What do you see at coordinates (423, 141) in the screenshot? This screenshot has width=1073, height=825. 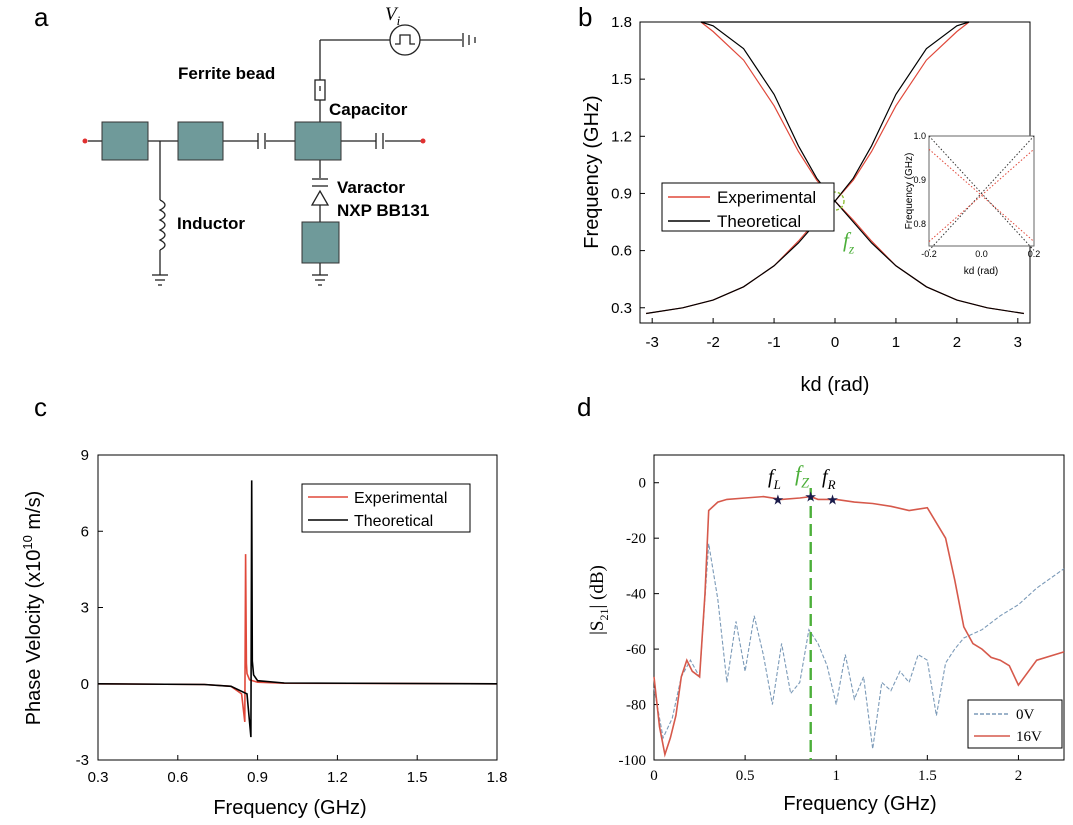 I see `port-right` at bounding box center [423, 141].